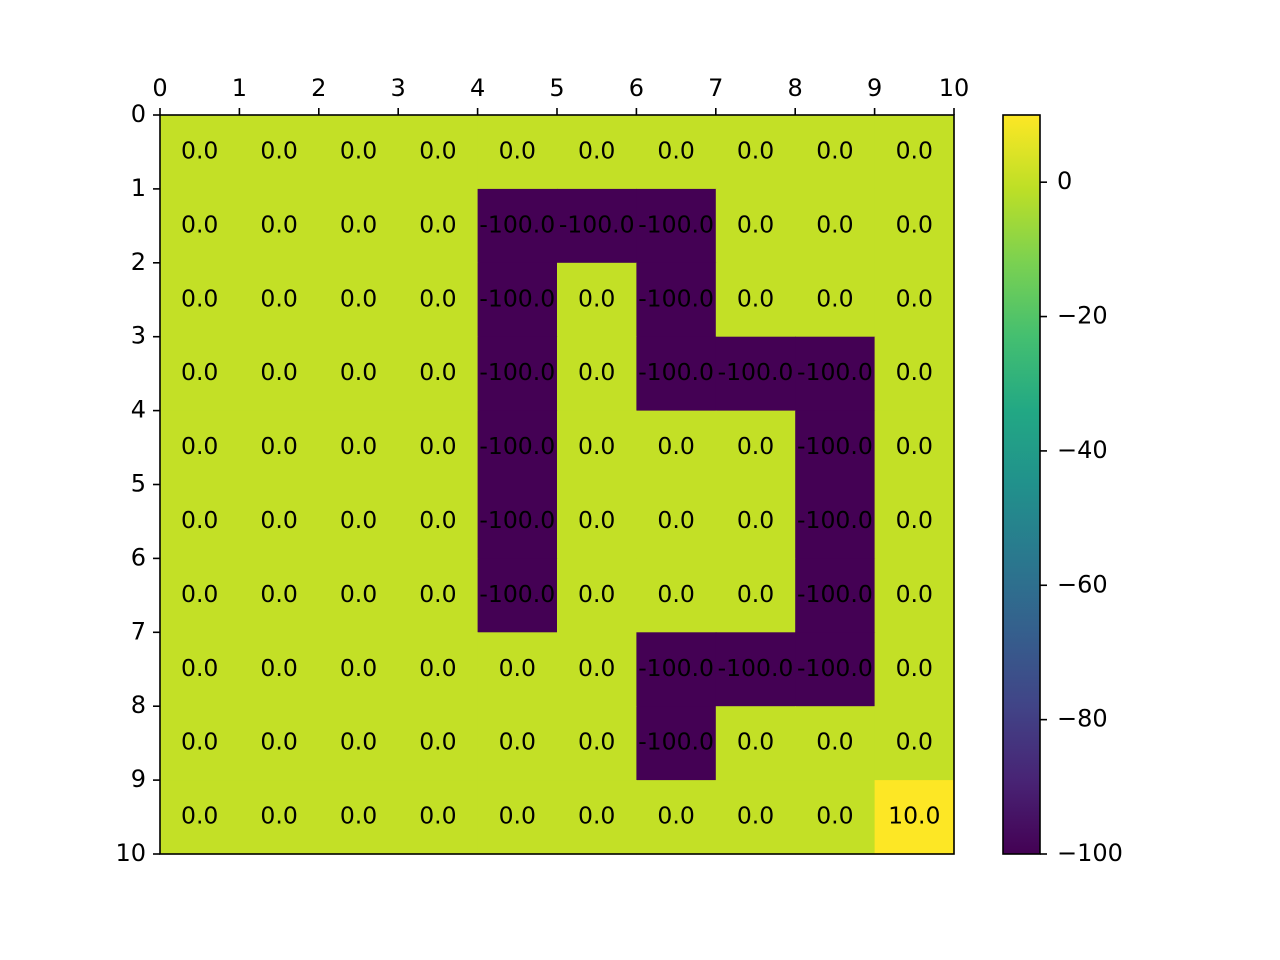  I want to click on colorbar-tick-label: 0, so click(1064, 181).